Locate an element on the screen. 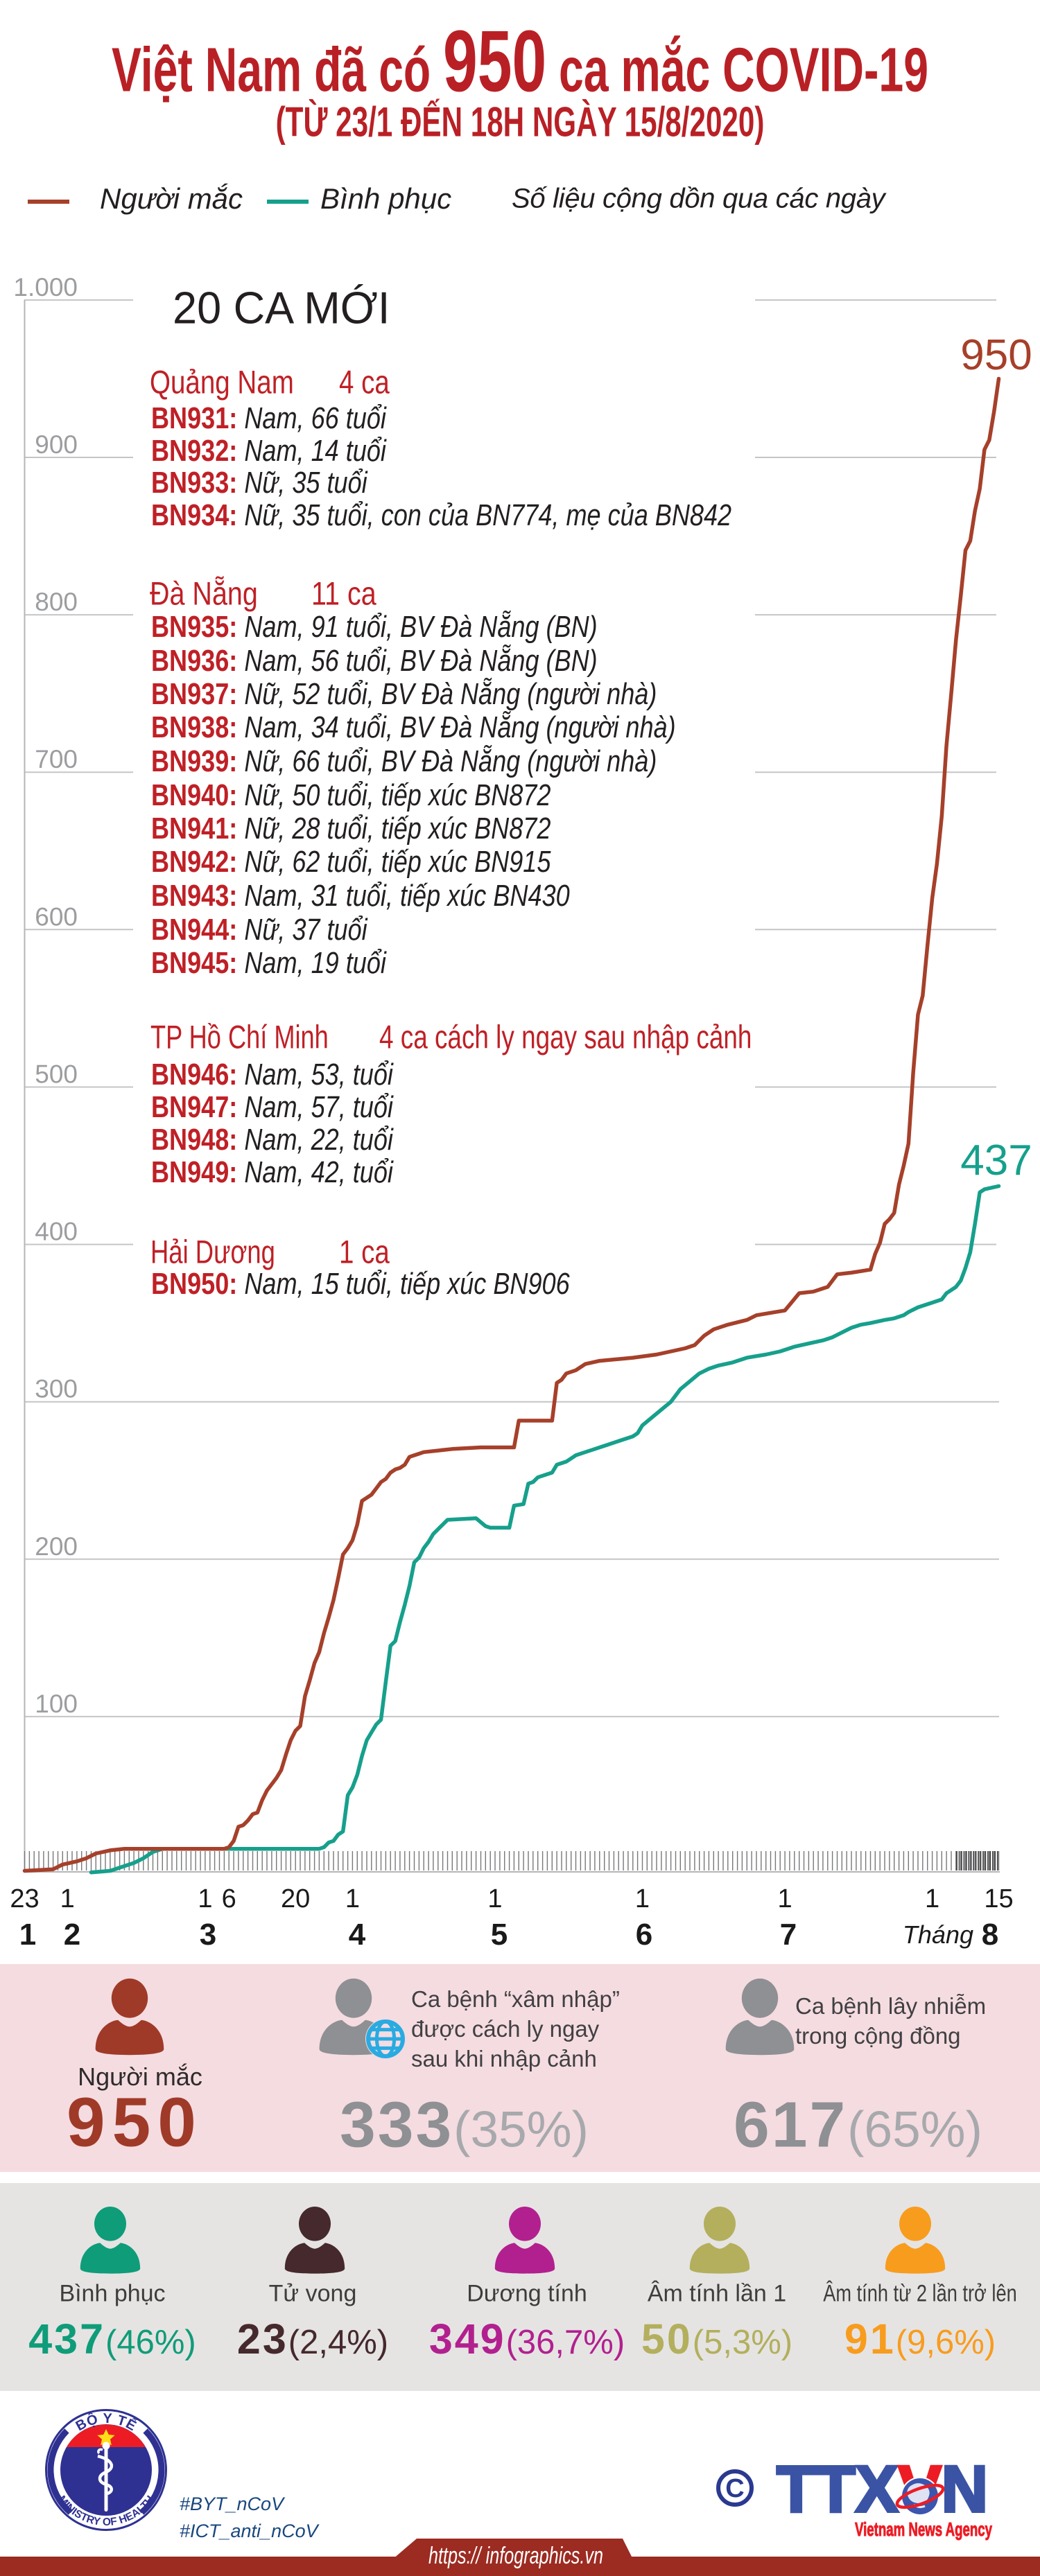 Image resolution: width=1040 pixels, height=2576 pixels. svg-text: 300 is located at coordinates (56, 1389).